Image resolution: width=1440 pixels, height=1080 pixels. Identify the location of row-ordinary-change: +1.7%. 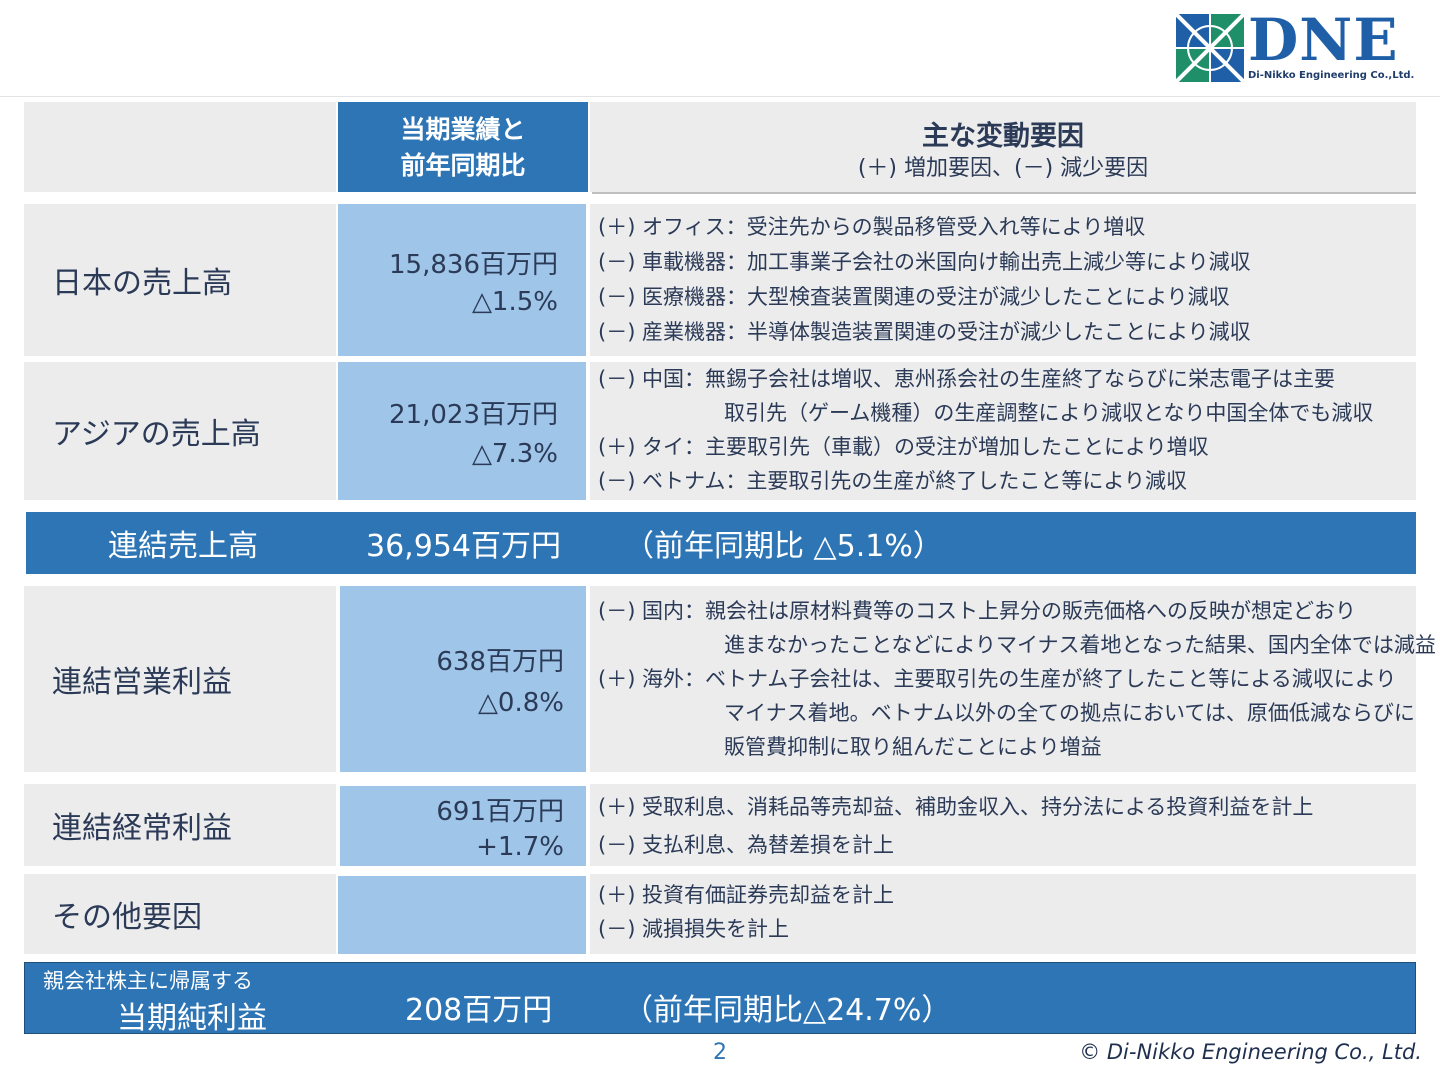
(520, 846).